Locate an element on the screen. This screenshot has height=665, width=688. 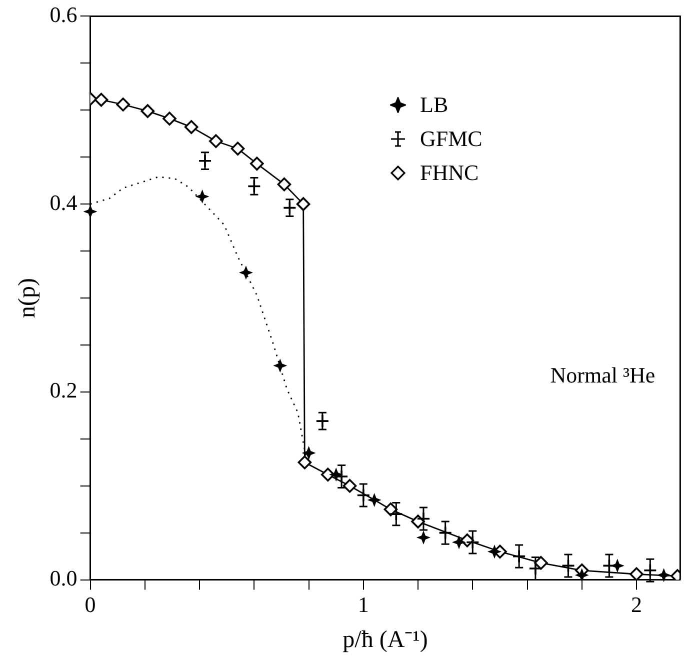
legend-label: FHNC is located at coordinates (449, 173).